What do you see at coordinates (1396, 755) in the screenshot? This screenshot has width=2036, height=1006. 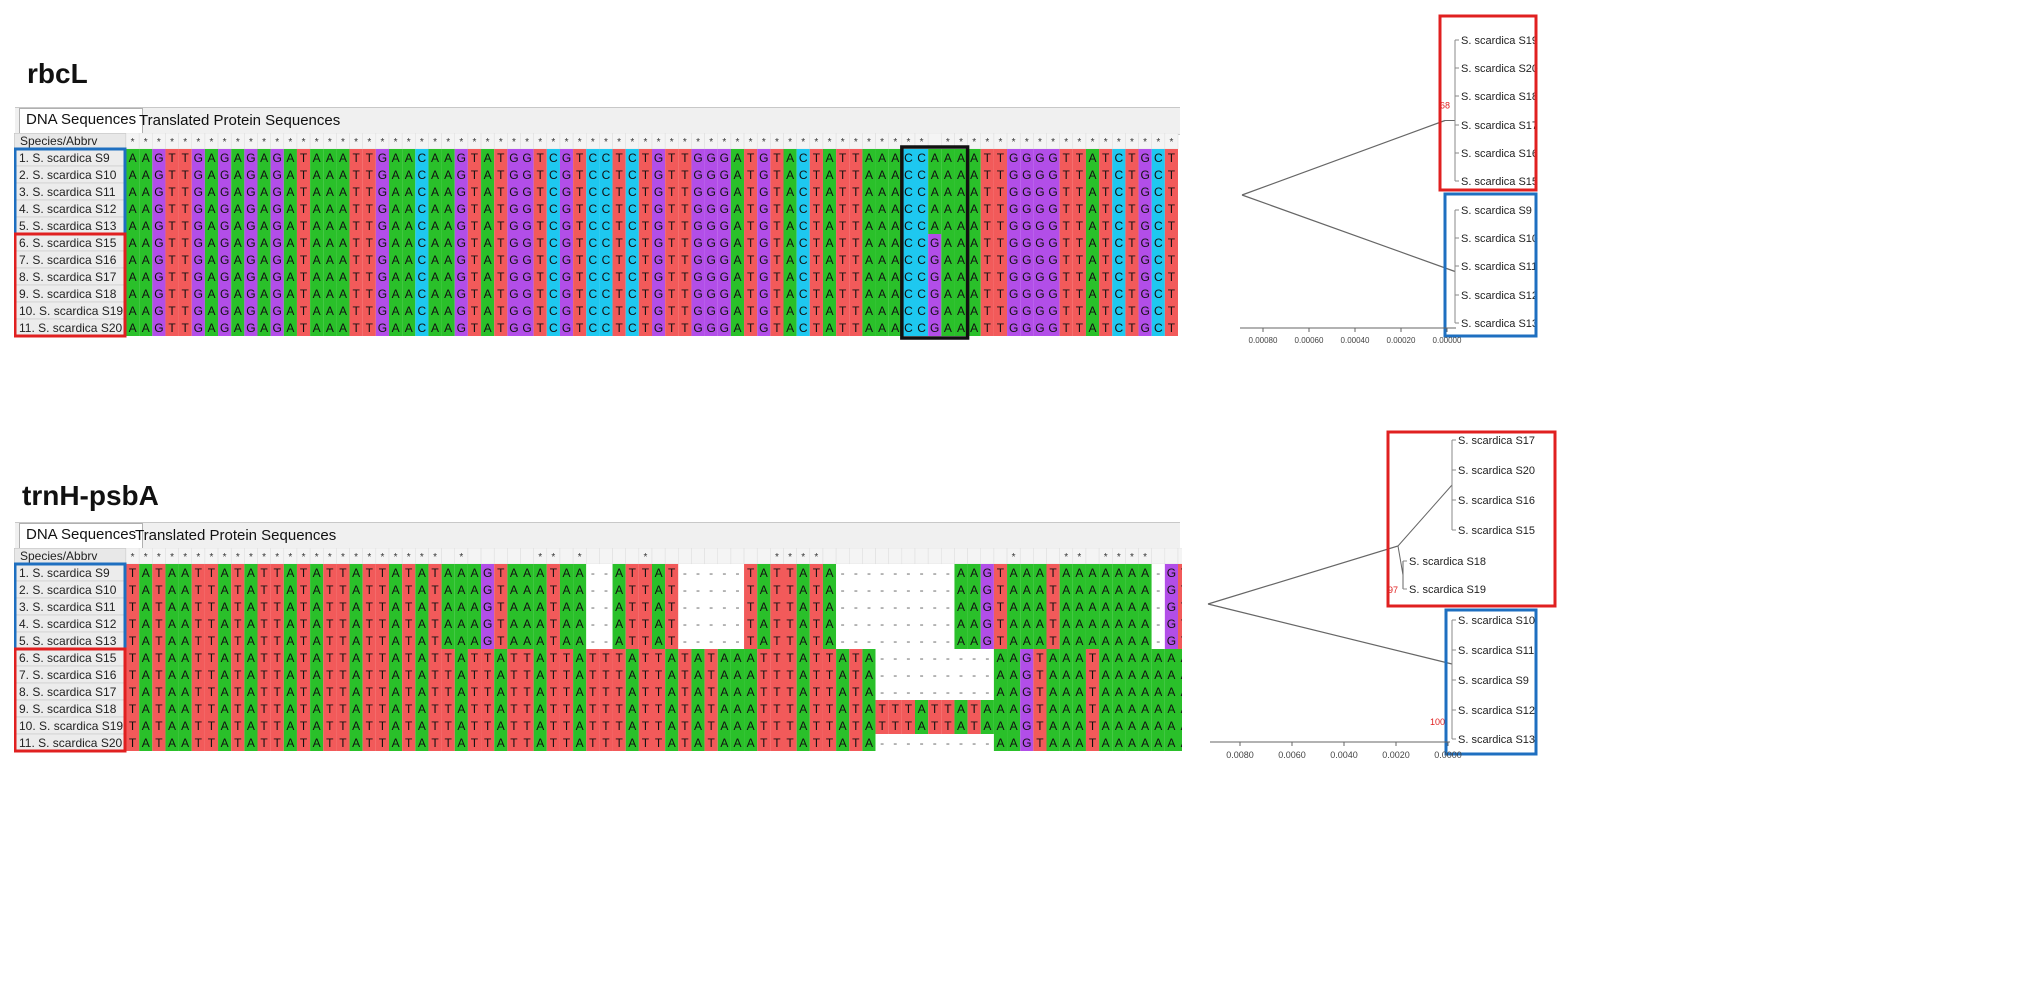 I see `scale-tick-label: 0.0020` at bounding box center [1396, 755].